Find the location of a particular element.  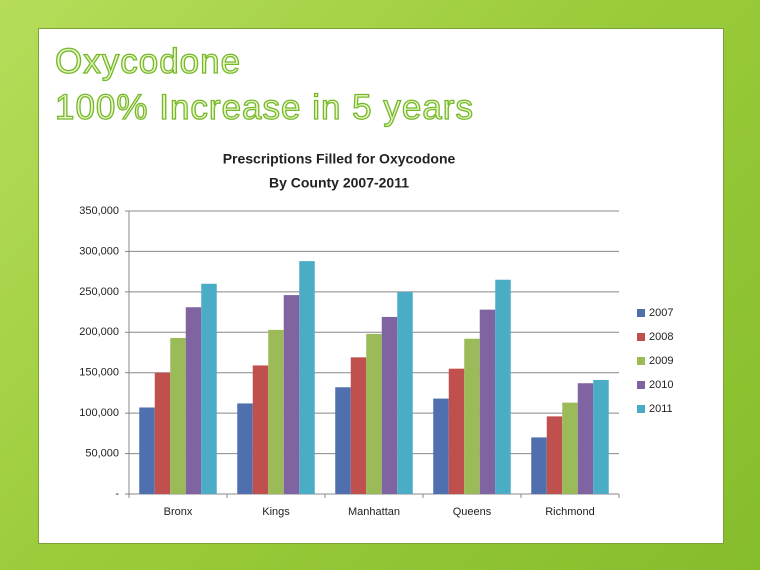

y-tick-label: 50,000 is located at coordinates (102, 453).